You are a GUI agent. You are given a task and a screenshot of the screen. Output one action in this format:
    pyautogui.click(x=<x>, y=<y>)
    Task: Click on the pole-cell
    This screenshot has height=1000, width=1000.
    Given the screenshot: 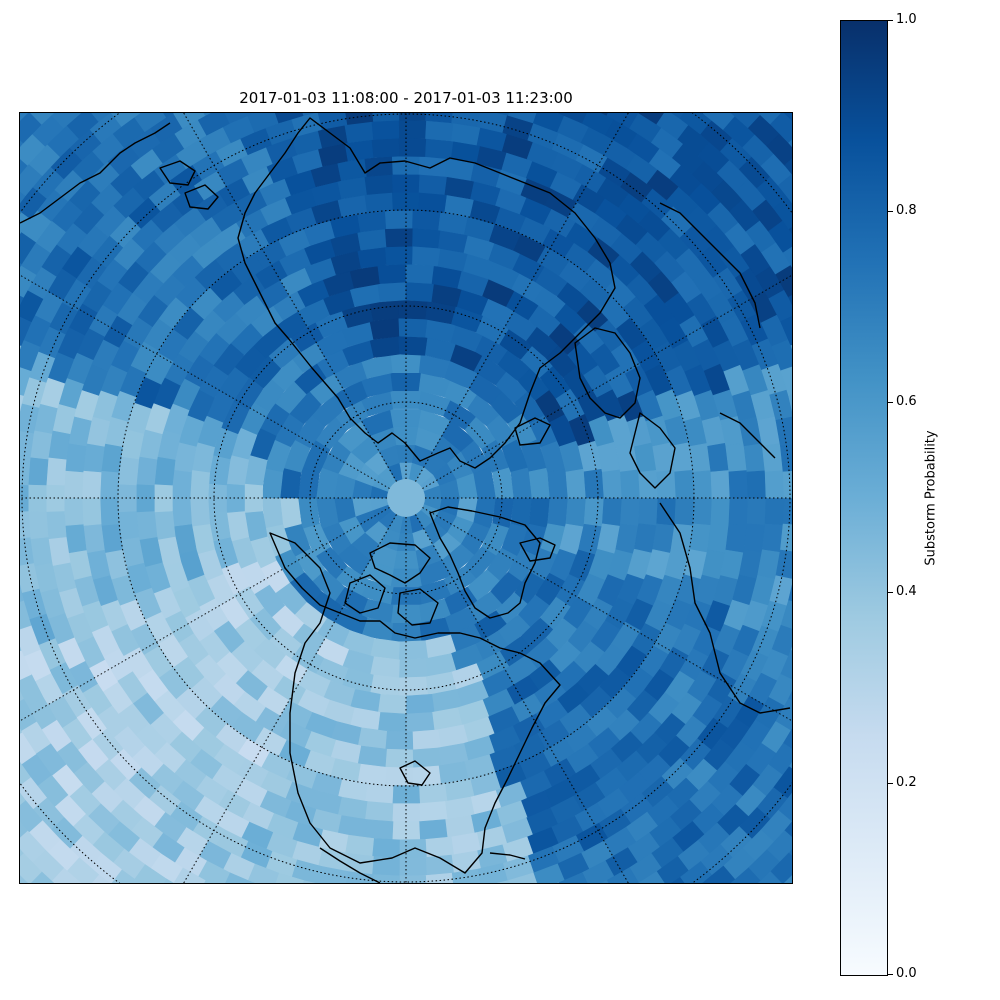 What is the action you would take?
    pyautogui.click(x=406, y=498)
    